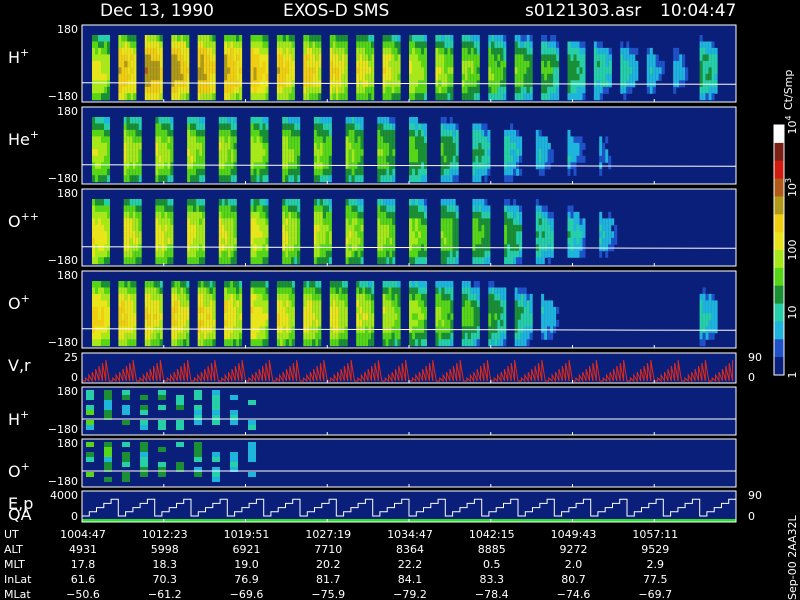  What do you see at coordinates (336, 11) in the screenshot?
I see `header-instrument: EXOS-D SMS` at bounding box center [336, 11].